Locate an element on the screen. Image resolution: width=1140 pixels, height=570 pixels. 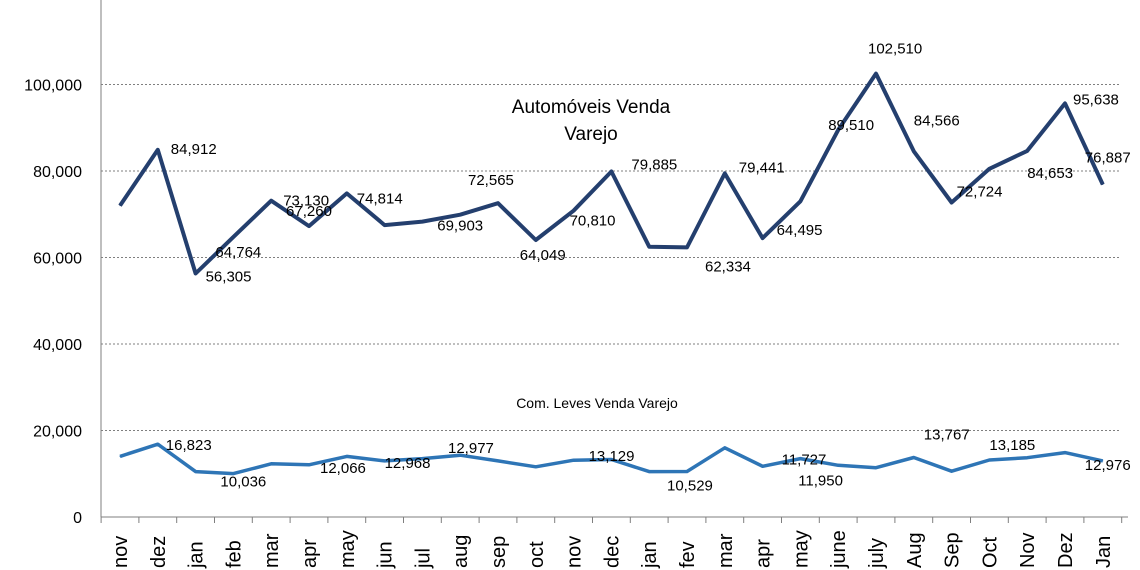
data-label: 70,810 is located at coordinates (593, 221).